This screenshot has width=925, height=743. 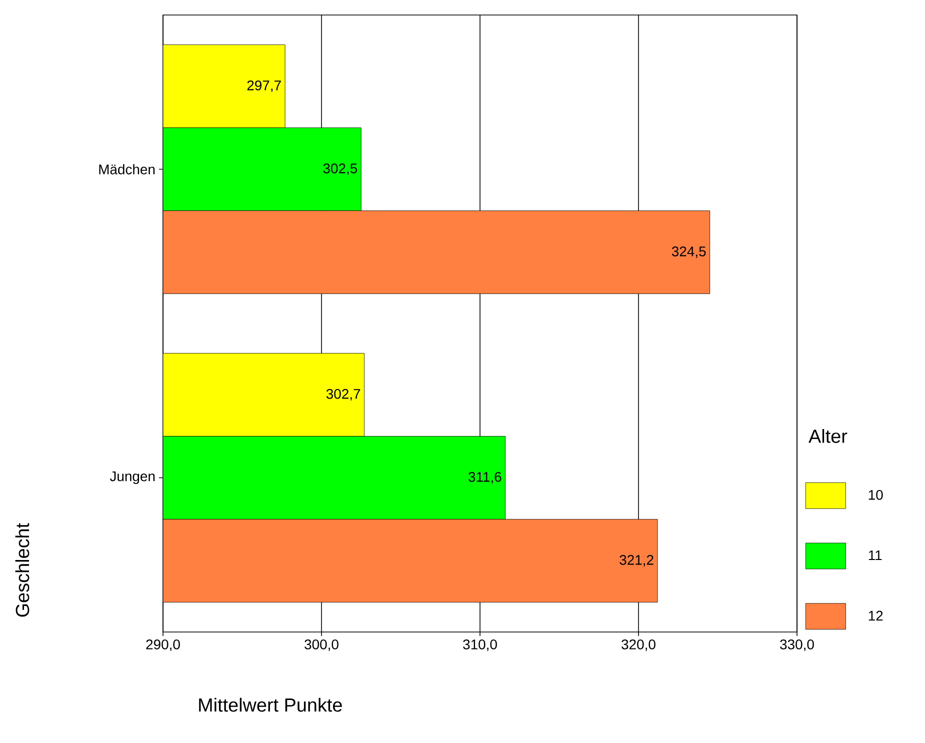 I want to click on legend-label: 11, so click(x=875, y=555).